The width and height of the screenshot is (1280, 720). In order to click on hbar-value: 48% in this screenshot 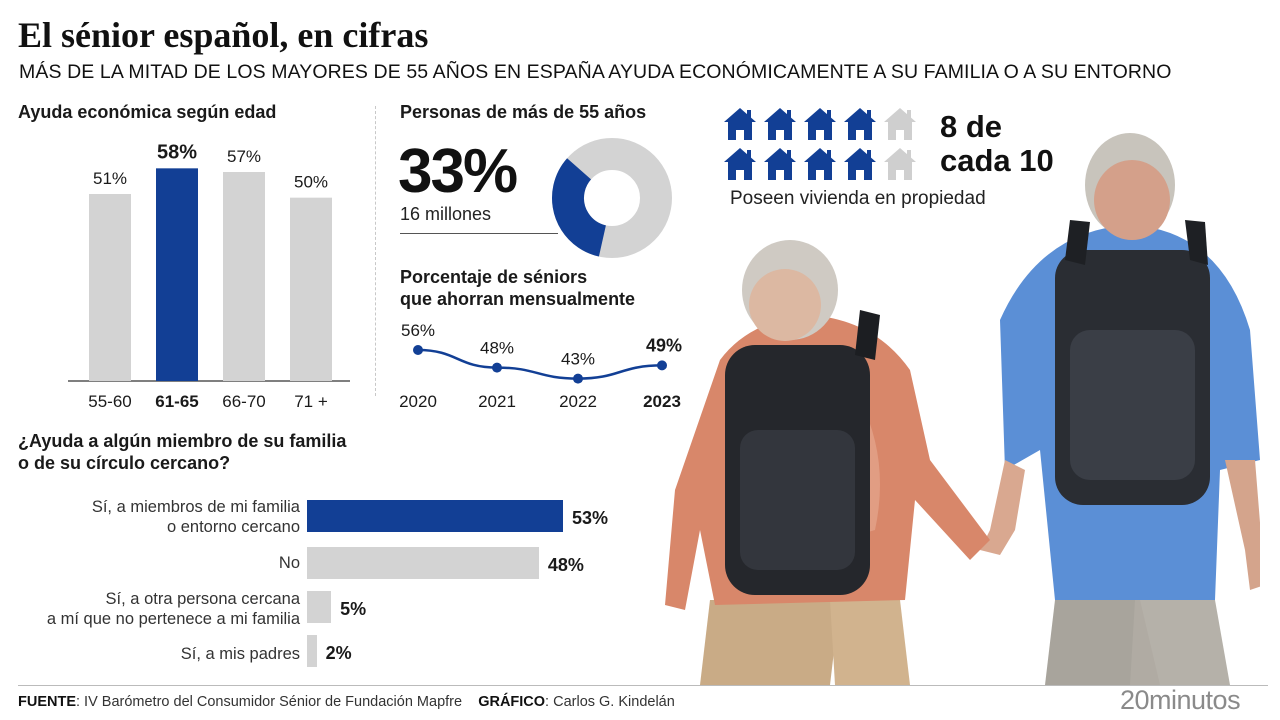, I will do `click(565, 565)`.